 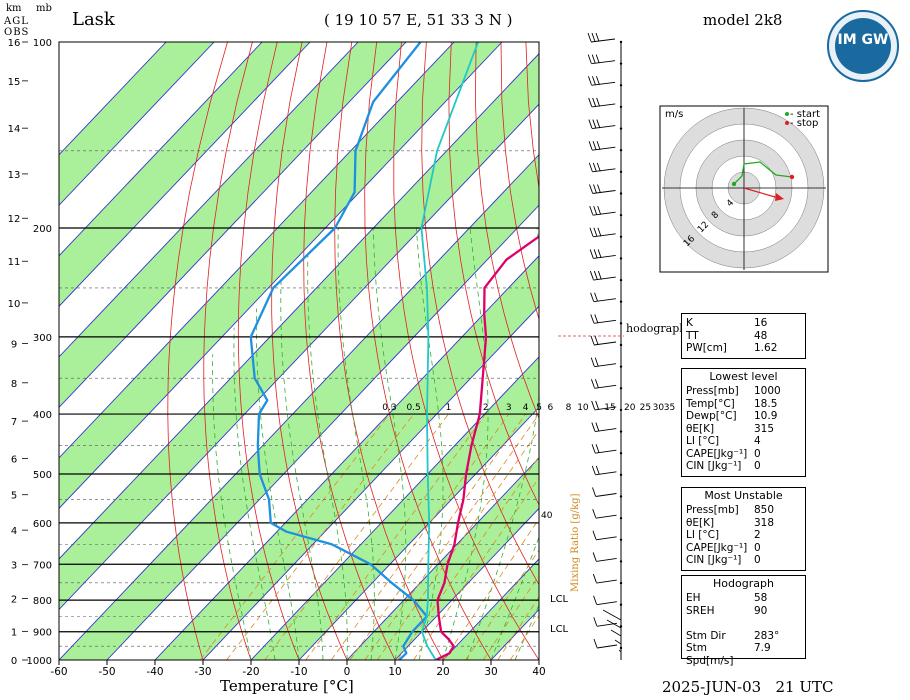 I want to click on indices-top-table: K 16 TT 48 PW[cm] 1.62, so click(x=743, y=336).